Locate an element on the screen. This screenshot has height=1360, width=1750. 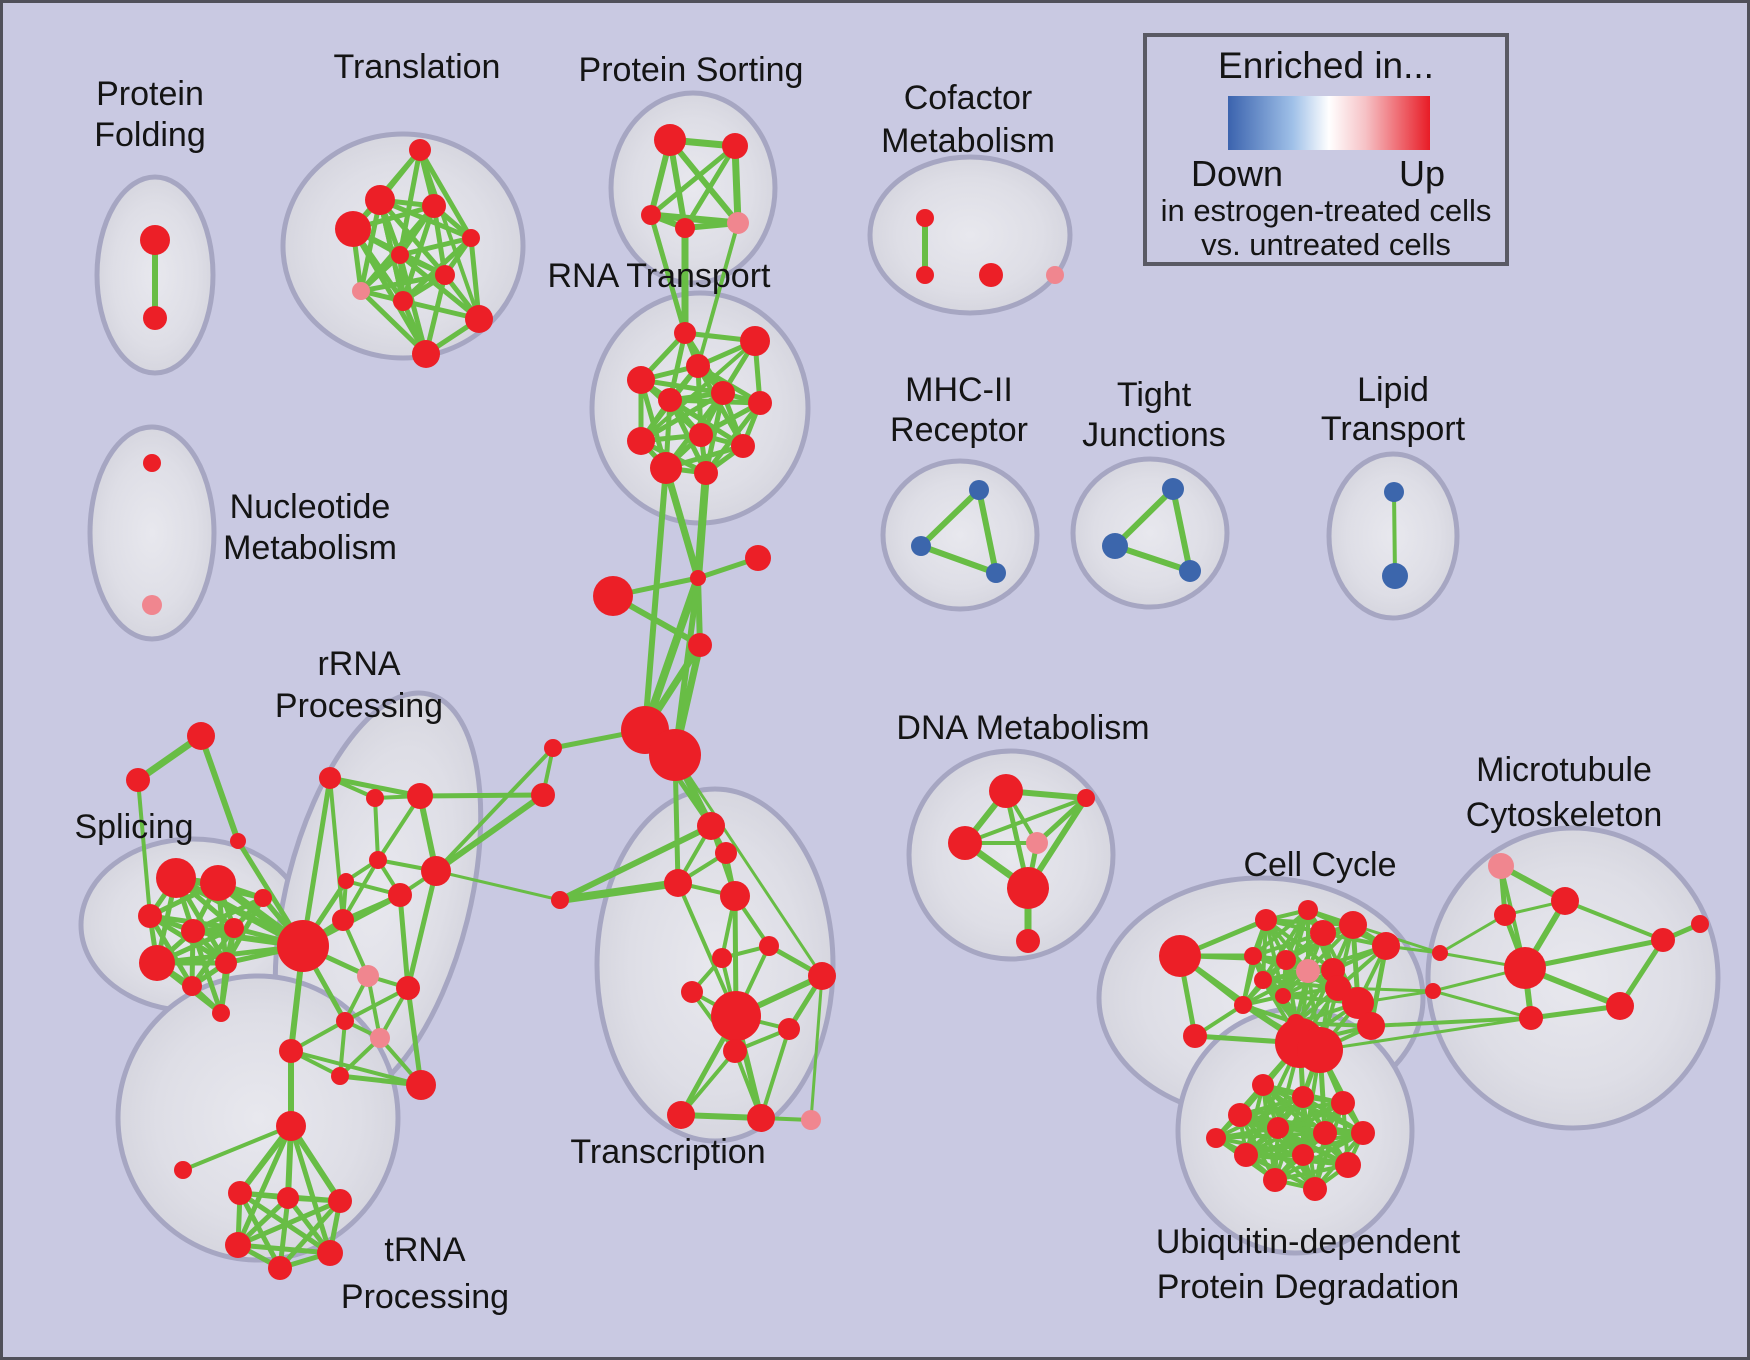
cluster-label-lipid-transport: Lipid is located at coordinates (1393, 390).